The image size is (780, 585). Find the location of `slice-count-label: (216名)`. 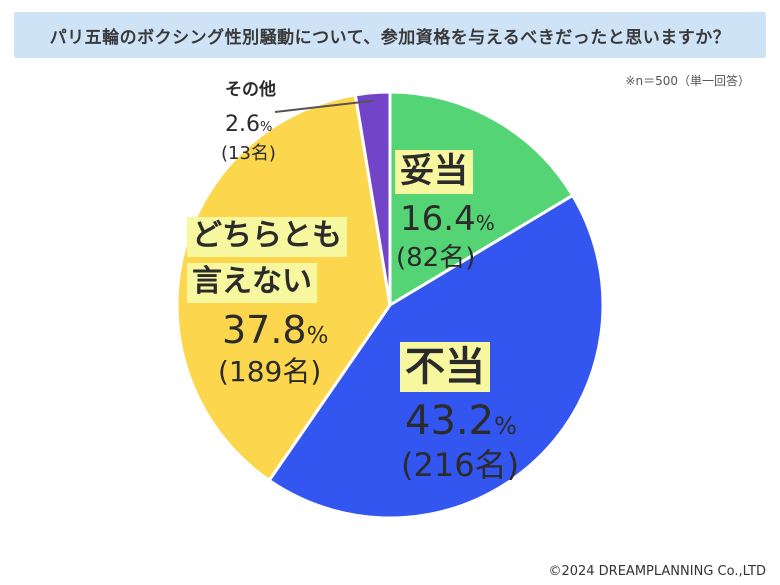

slice-count-label: (216名) is located at coordinates (460, 465).